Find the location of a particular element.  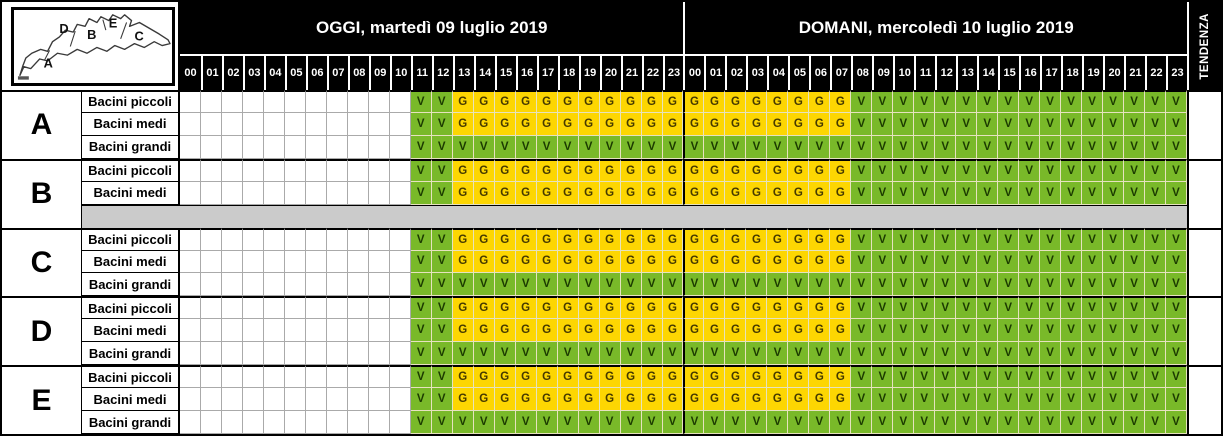

basin-label: Bacini piccoli is located at coordinates (131, 101).